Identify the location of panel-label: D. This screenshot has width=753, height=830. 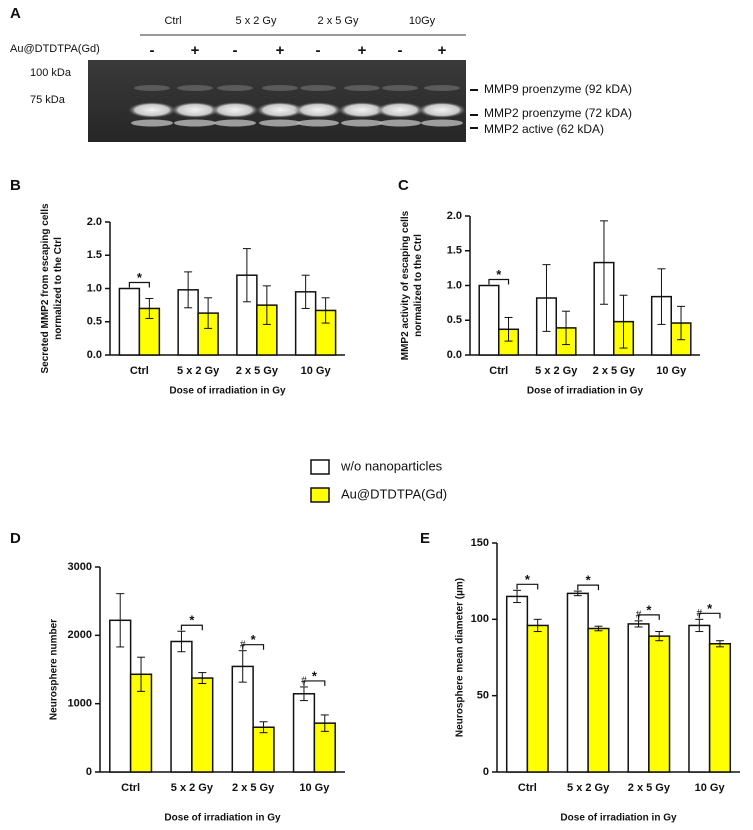
(15, 538).